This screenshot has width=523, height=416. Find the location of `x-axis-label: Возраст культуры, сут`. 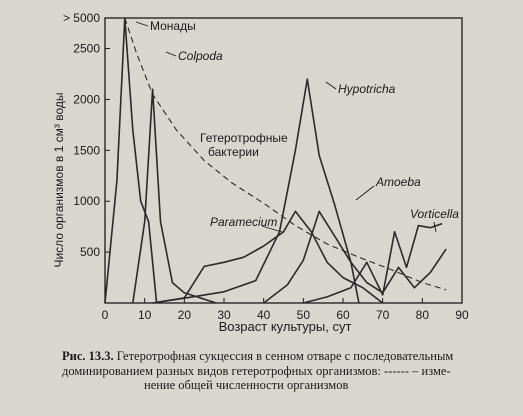

x-axis-label: Возраст культуры, сут is located at coordinates (285, 326).